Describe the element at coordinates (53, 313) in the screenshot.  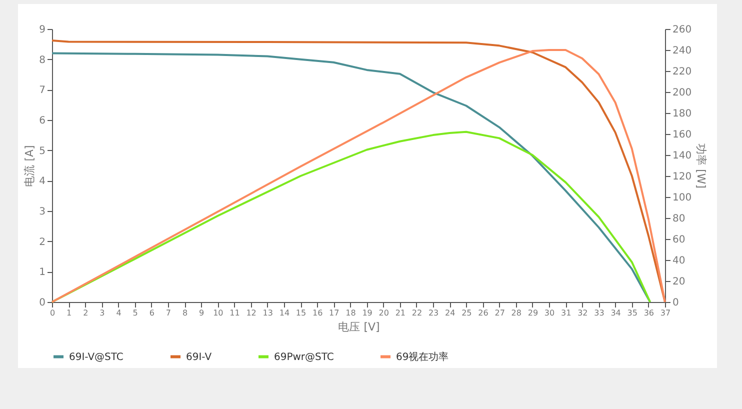
I see `x-tick-label: 0` at that location.